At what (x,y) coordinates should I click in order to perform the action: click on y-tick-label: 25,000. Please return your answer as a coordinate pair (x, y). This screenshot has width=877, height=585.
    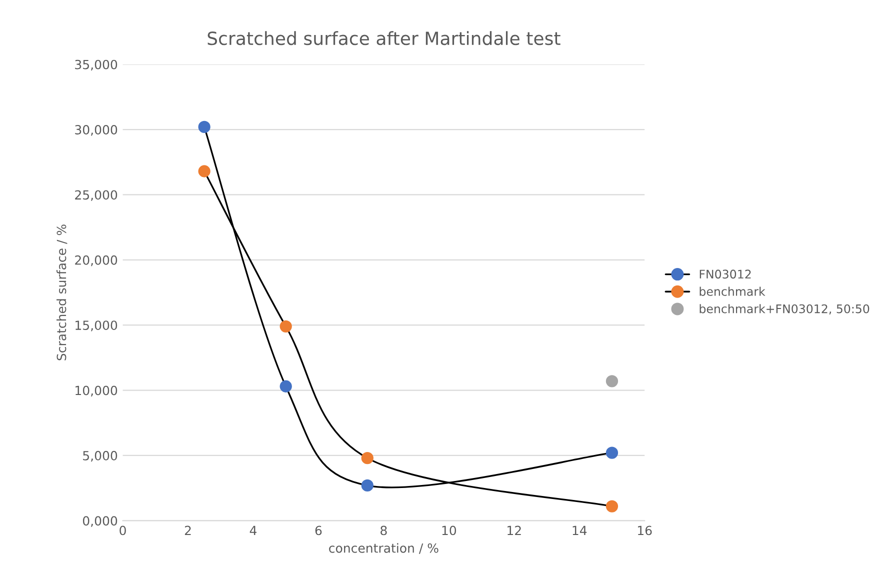
    Looking at the image, I should click on (96, 195).